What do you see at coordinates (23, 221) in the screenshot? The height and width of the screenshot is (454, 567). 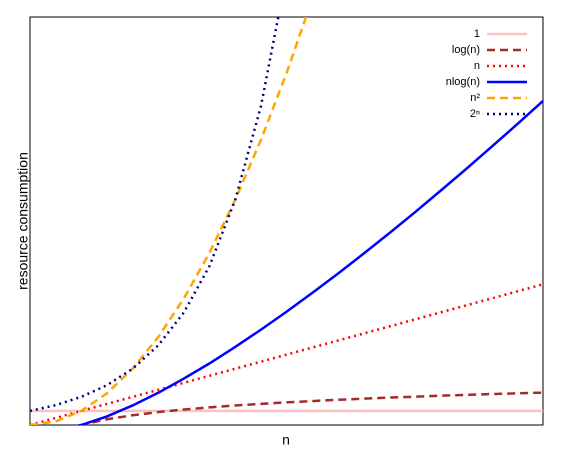 I see `y-axis-label: resource consumption` at bounding box center [23, 221].